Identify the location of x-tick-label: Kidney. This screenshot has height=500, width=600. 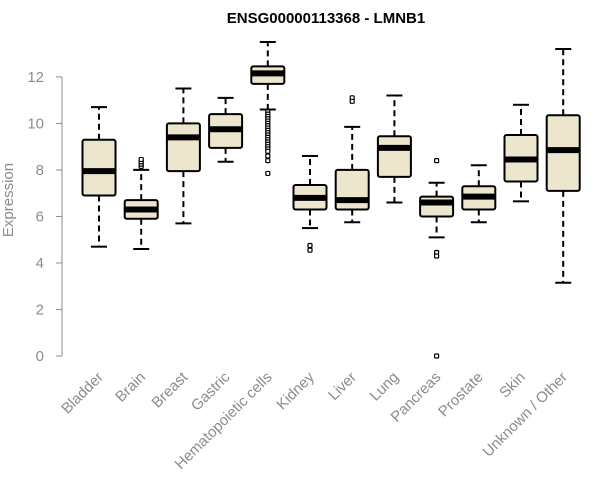
(295, 390).